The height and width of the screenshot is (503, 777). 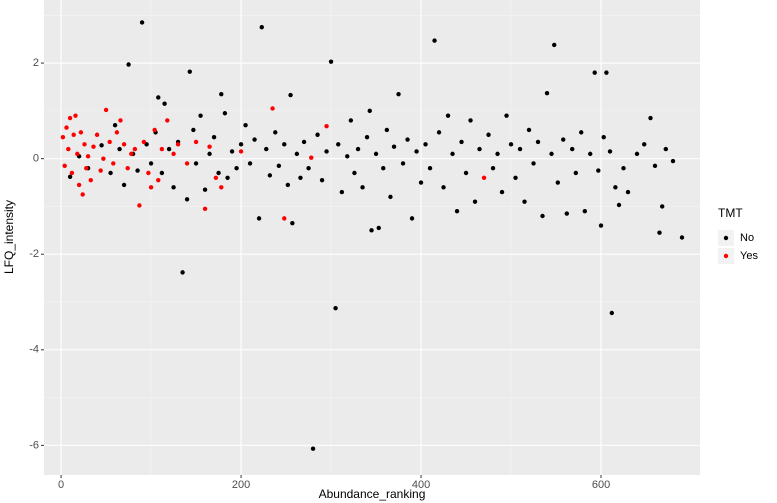 What do you see at coordinates (726, 256) in the screenshot?
I see `legend-symbol` at bounding box center [726, 256].